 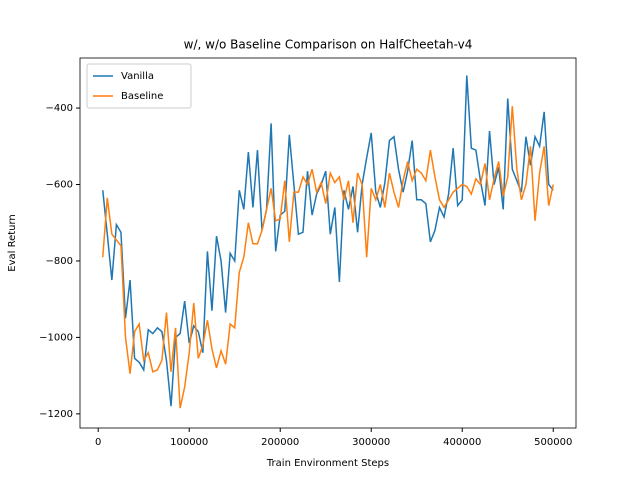 What do you see at coordinates (12, 243) in the screenshot?
I see `y-axis-label: Eval Return` at bounding box center [12, 243].